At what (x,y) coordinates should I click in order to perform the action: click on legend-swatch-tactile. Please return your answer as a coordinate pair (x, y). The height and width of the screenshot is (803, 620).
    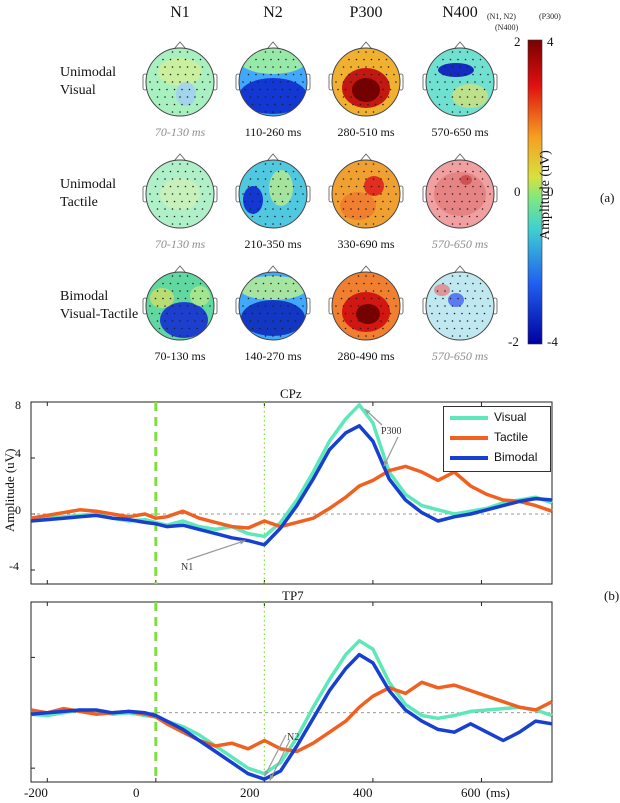
    Looking at the image, I should click on (469, 438).